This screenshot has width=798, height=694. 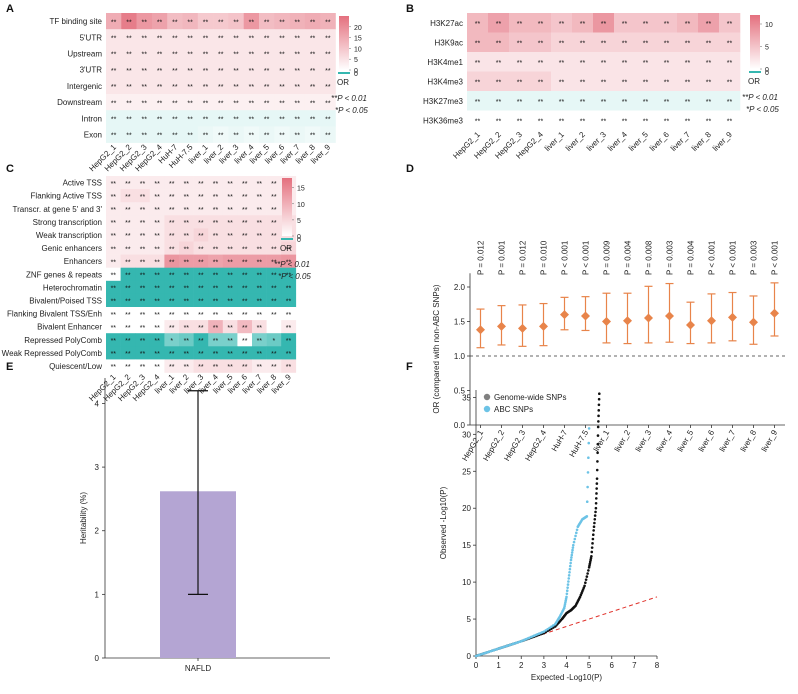 I want to click on row-label: Quiescent/Low, so click(x=75, y=366).